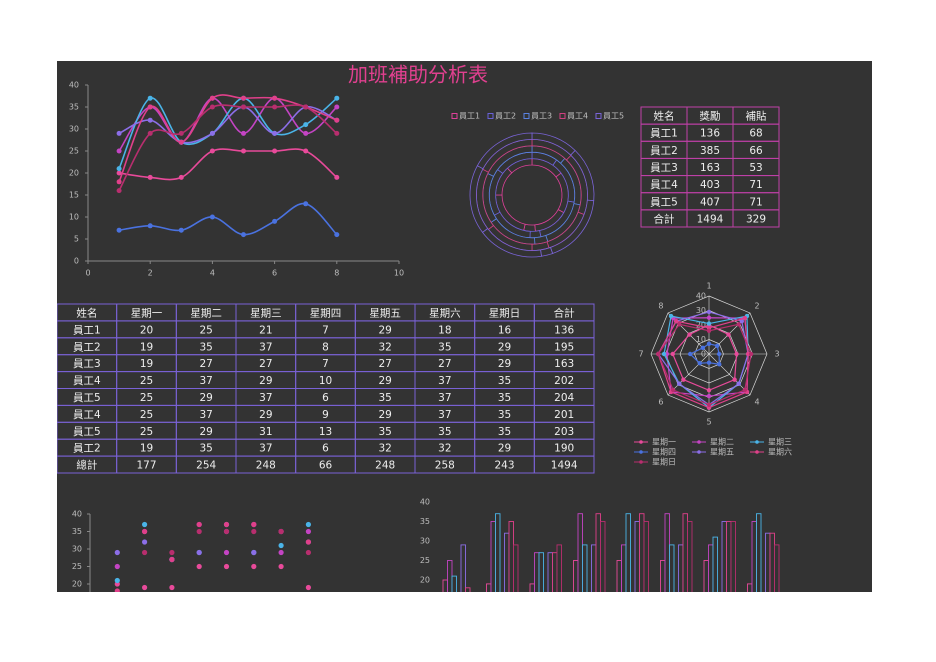 This screenshot has width=936, height=662. What do you see at coordinates (564, 364) in the screenshot?
I see `table-text: 163` at bounding box center [564, 364].